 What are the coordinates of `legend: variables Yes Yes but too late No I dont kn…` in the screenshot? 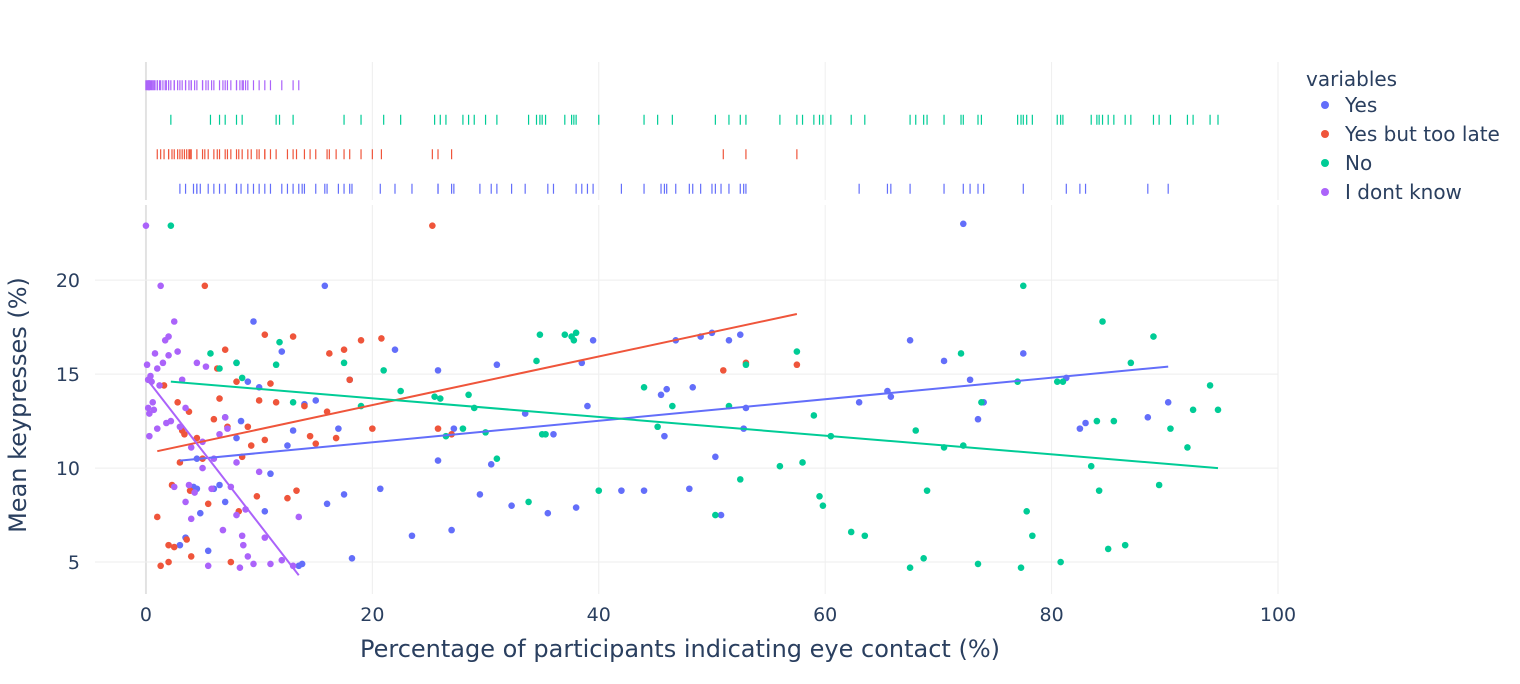 It's located at (1403, 135).